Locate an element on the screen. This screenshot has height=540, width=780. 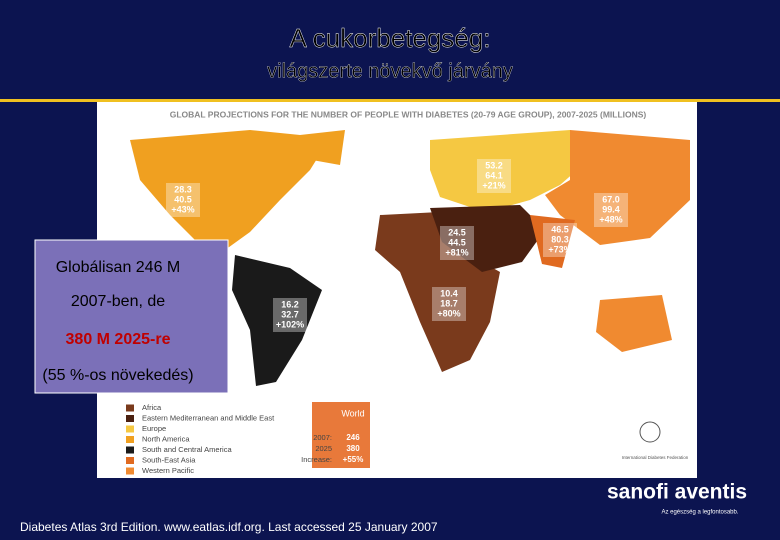
region-value: 18.7 is located at coordinates (449, 303).